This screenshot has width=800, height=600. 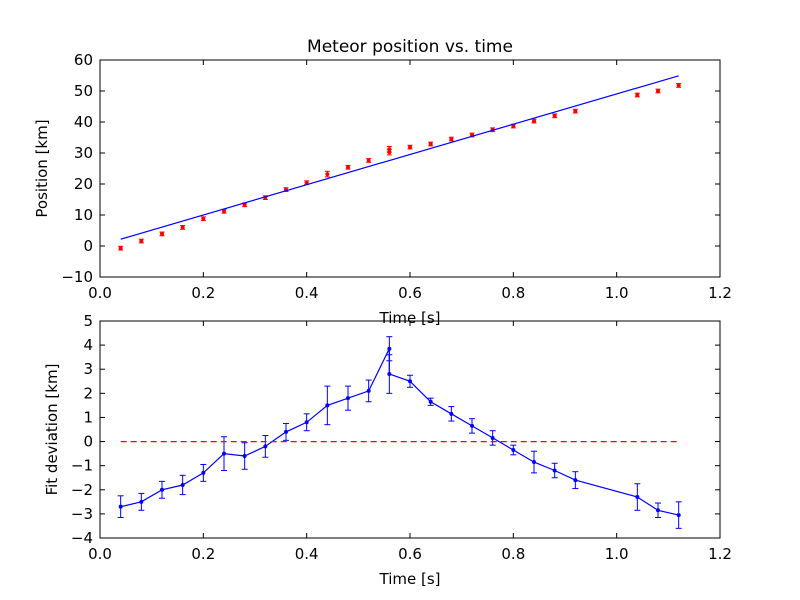 I want to click on y-tick-label: −4, so click(x=82, y=538).